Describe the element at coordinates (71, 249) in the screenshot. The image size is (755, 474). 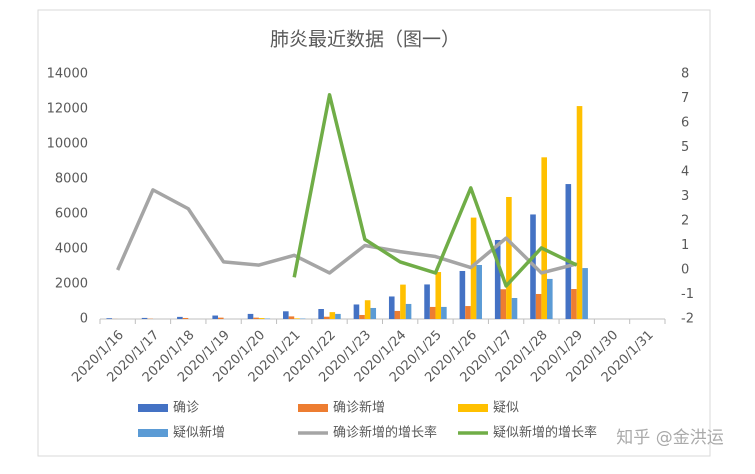
I see `y-tick-label: 4000` at that location.